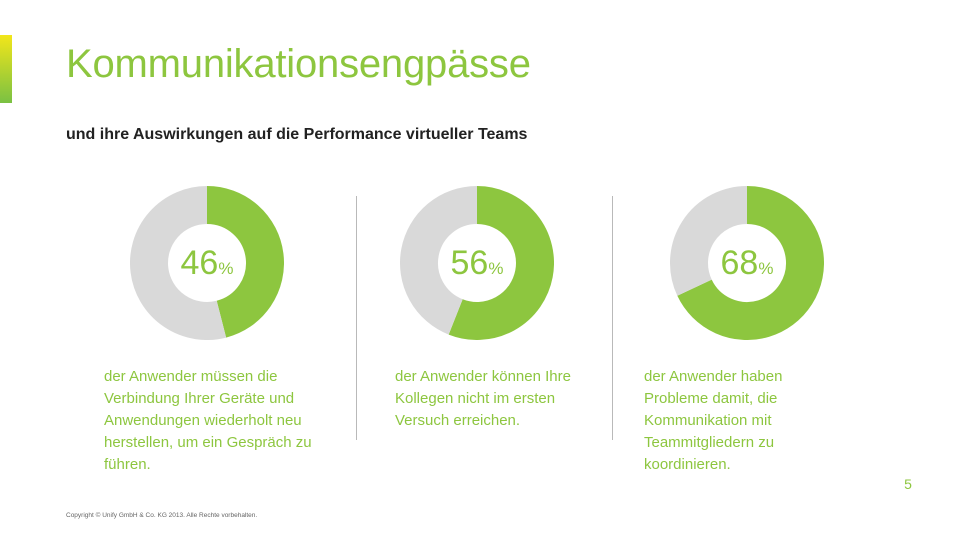 The image size is (960, 540). What do you see at coordinates (6, 69) in the screenshot?
I see `accent-bar` at bounding box center [6, 69].